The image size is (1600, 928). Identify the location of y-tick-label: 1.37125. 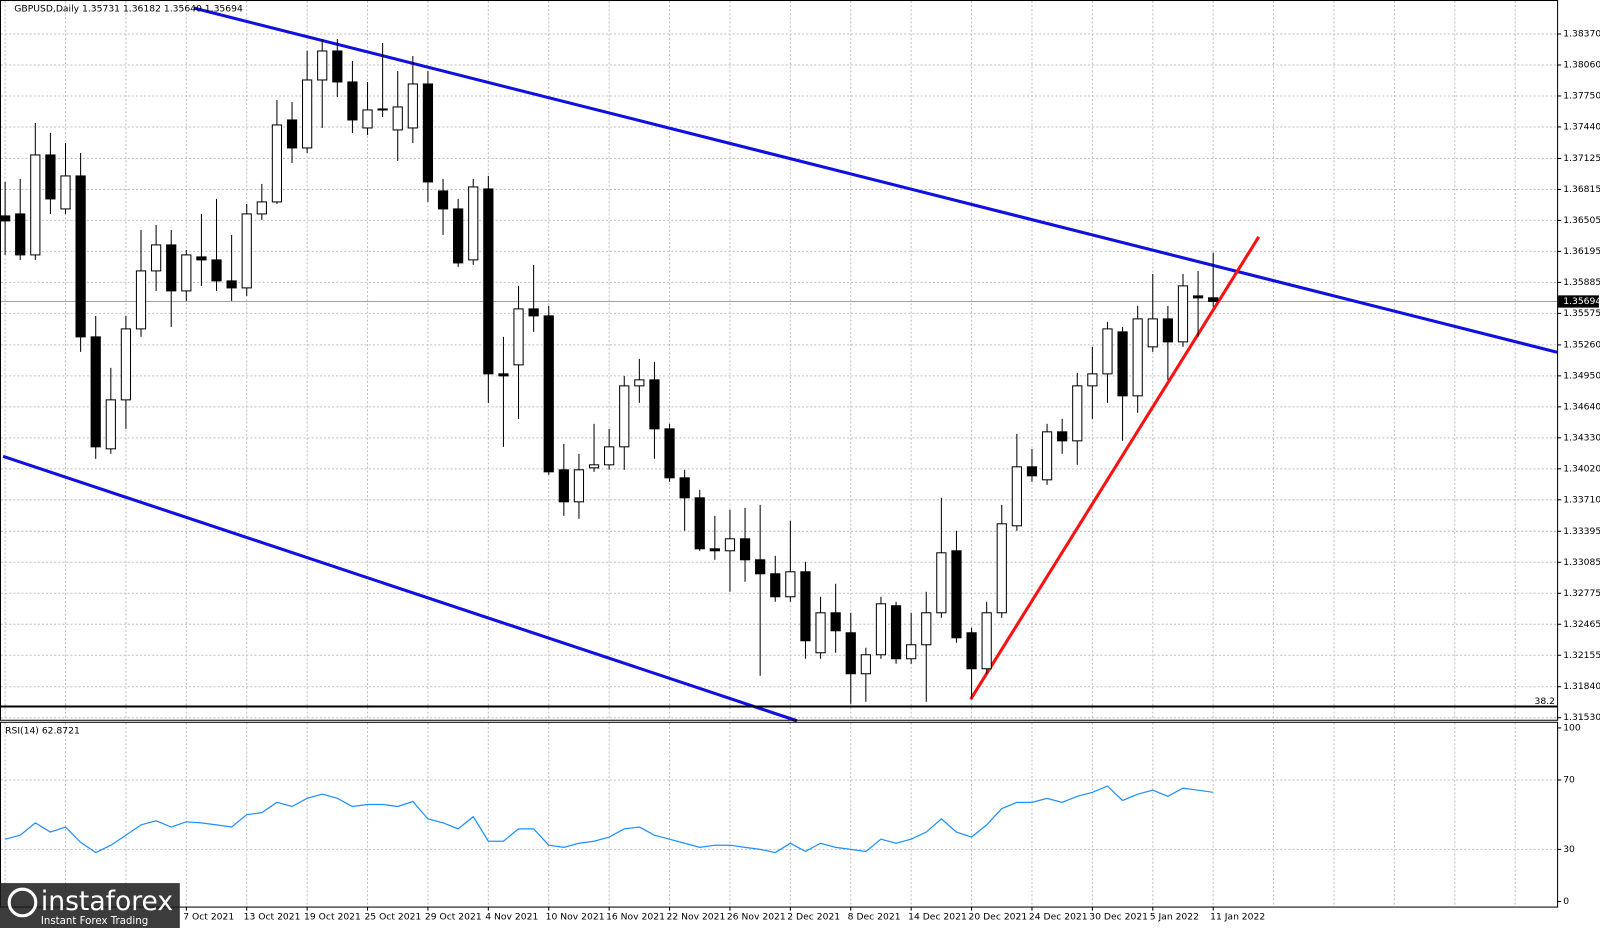
(1581, 158).